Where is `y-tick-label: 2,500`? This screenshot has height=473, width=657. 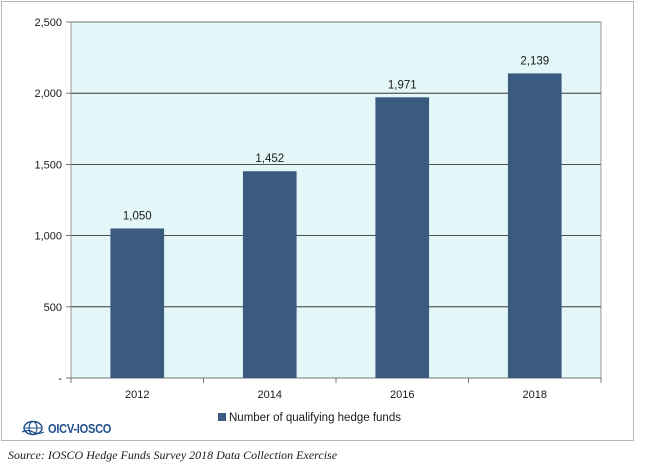 y-tick-label: 2,500 is located at coordinates (48, 23).